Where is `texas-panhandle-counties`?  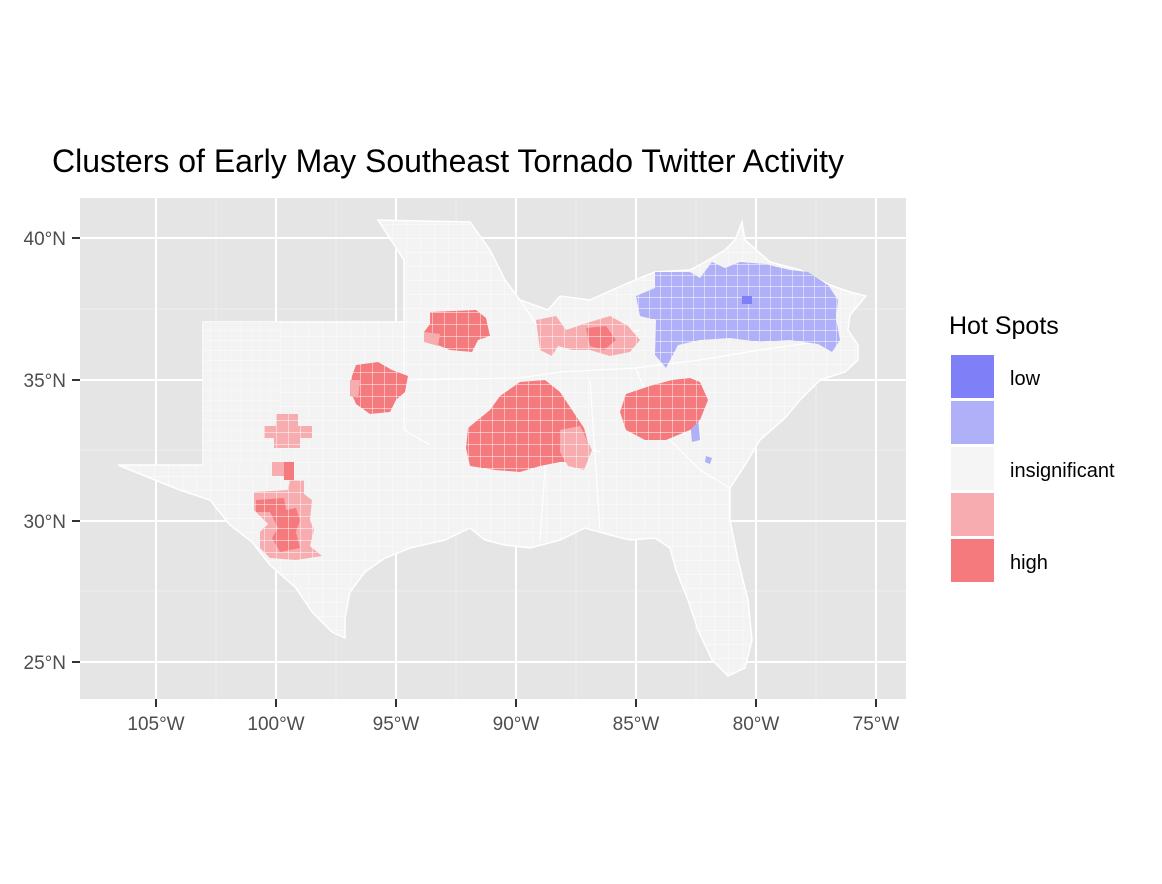 texas-panhandle-counties is located at coordinates (241, 393).